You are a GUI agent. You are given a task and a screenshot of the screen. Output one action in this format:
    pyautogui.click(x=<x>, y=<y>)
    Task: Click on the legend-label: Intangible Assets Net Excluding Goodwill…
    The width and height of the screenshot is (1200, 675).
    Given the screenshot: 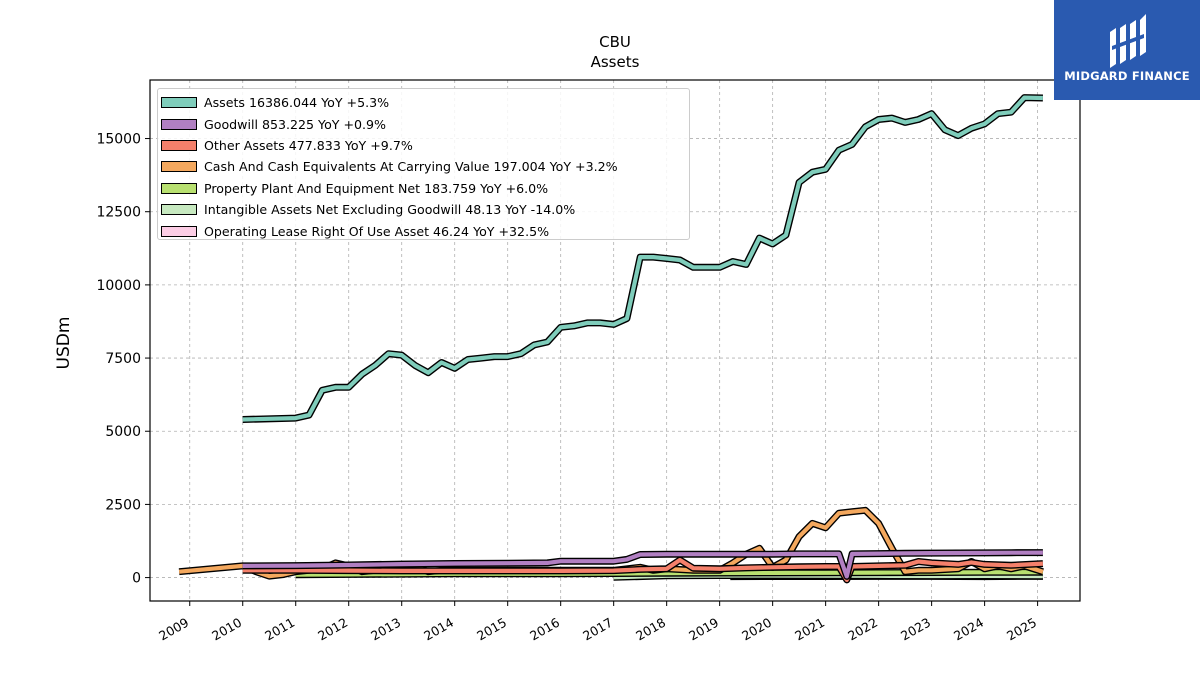 What is the action you would take?
    pyautogui.click(x=390, y=210)
    